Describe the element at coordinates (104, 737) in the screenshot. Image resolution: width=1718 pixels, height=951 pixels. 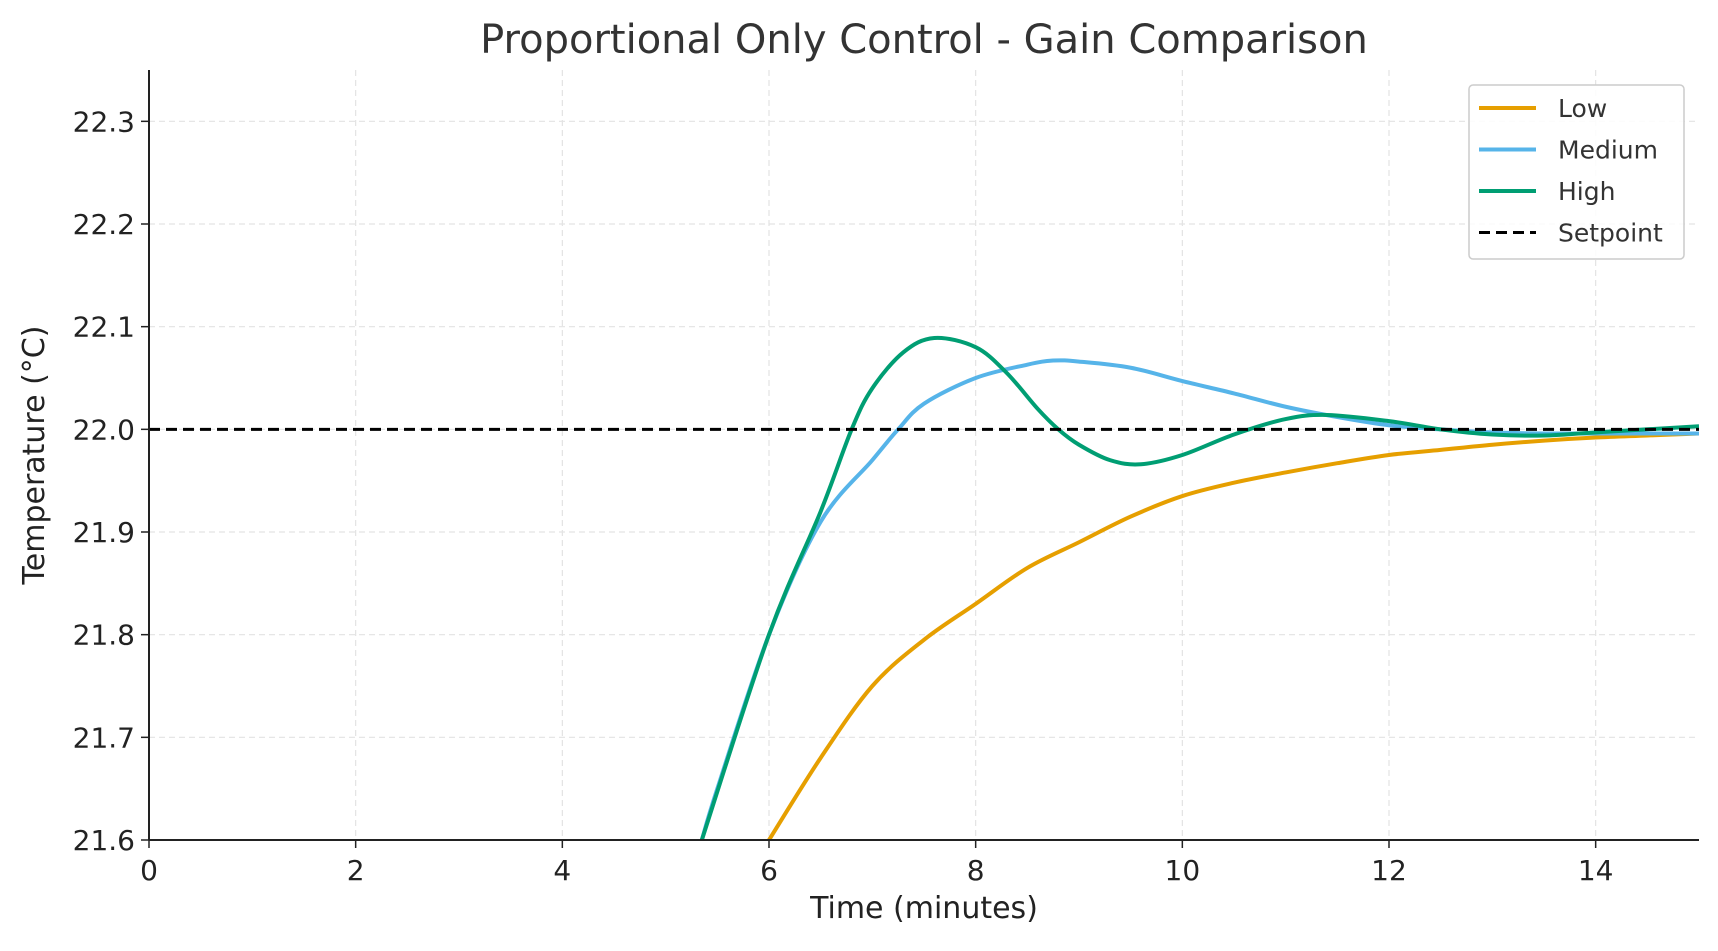
I see `y-tick-label: 21.7` at that location.